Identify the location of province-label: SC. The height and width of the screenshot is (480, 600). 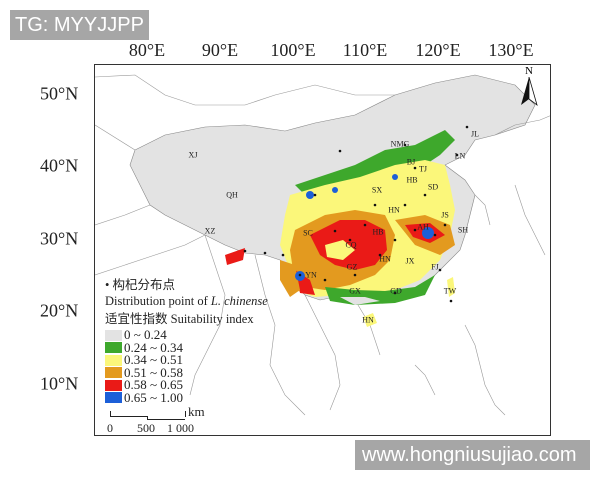
(308, 233).